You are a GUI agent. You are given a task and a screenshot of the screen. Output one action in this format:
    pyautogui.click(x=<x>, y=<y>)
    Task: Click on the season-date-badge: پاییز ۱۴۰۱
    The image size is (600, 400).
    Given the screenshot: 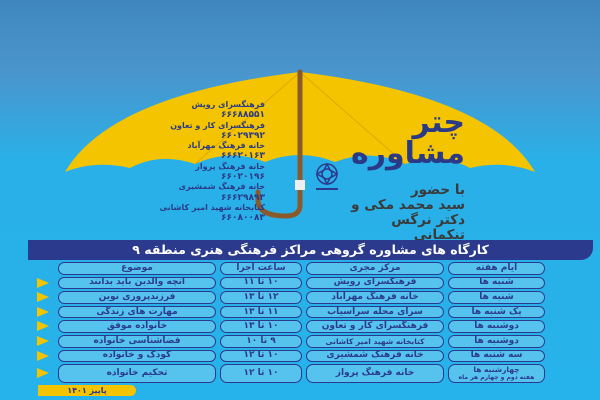 What is the action you would take?
    pyautogui.click(x=87, y=390)
    